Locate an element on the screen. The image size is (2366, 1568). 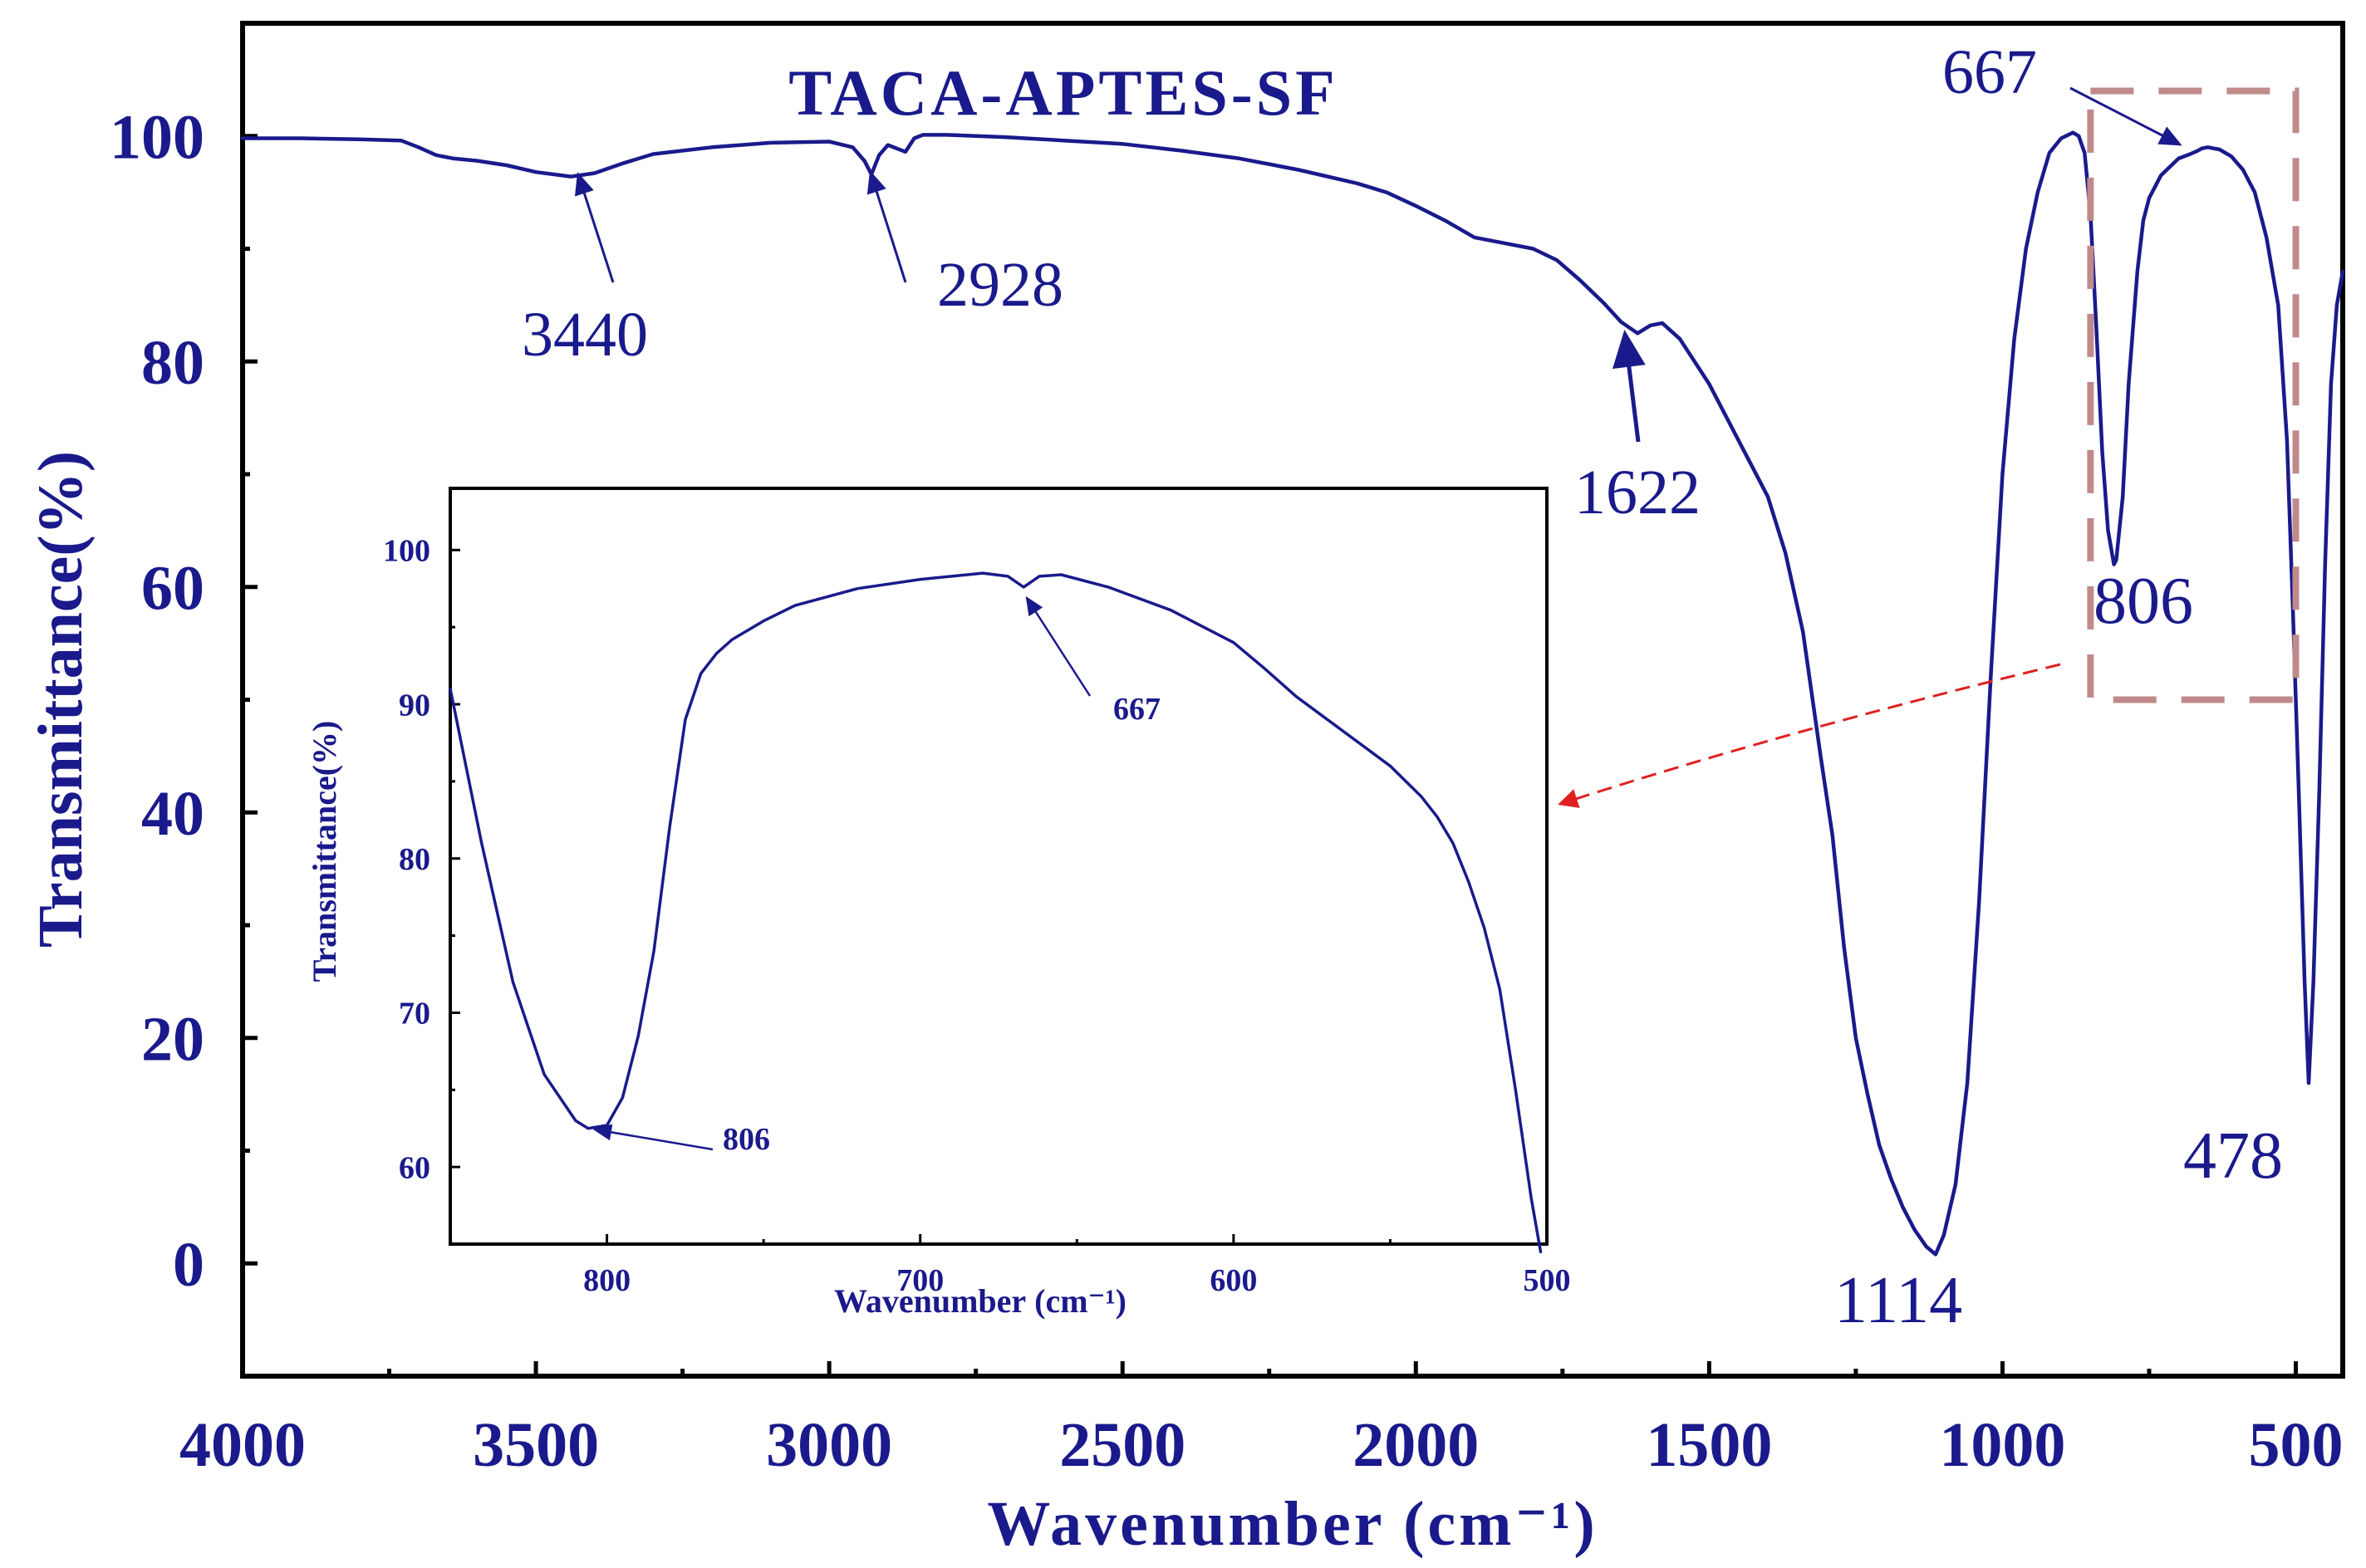
zoom-connector-arrow is located at coordinates (1809, 735).